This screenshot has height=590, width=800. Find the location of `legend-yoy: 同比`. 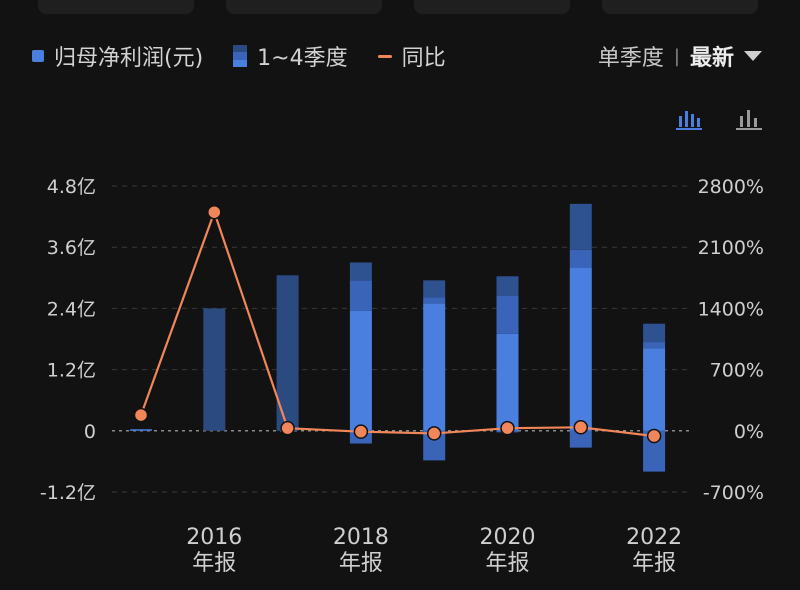

legend-yoy: 同比 is located at coordinates (411, 56).